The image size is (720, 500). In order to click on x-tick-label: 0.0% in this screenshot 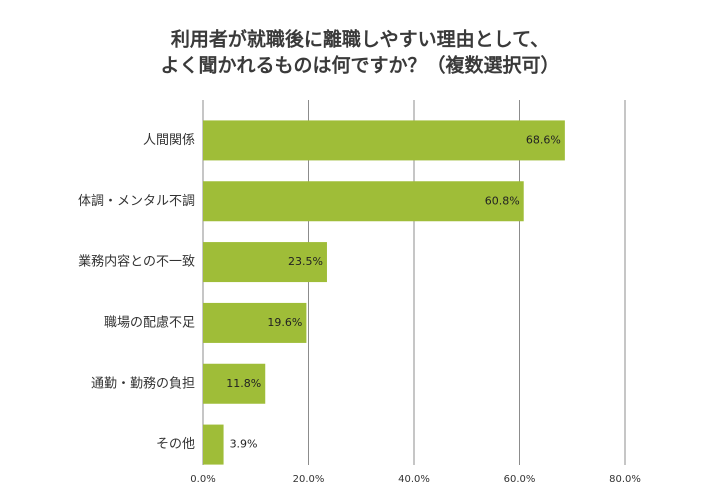, I will do `click(202, 479)`.